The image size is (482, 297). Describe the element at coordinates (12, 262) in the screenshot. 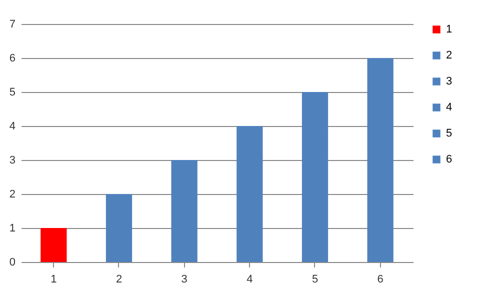

I see `y-tick-label: 0` at that location.